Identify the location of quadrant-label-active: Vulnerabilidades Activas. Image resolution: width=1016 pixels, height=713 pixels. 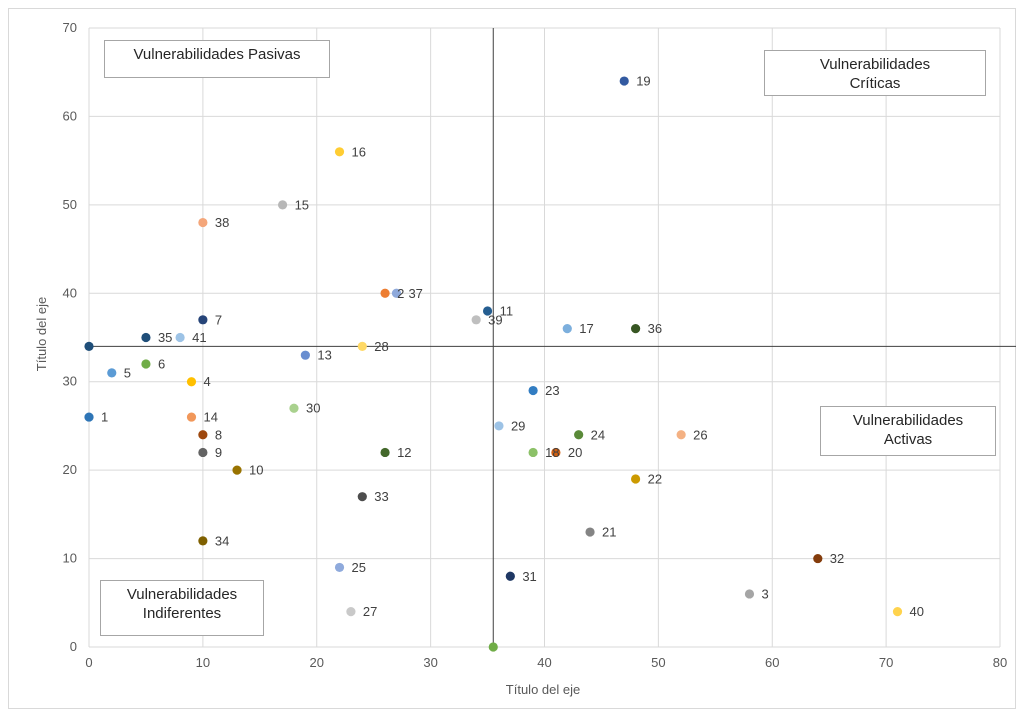
(908, 431).